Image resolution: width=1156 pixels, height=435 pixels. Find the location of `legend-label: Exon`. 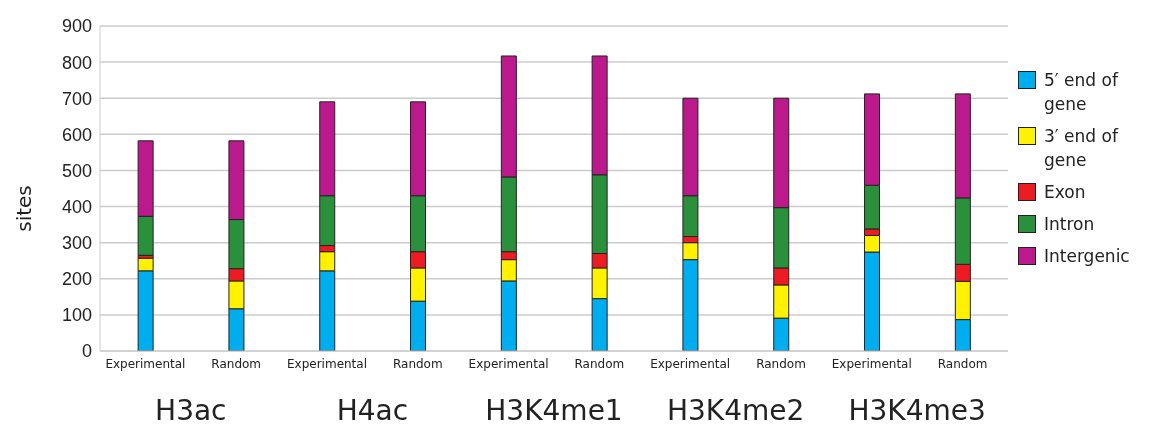

legend-label: Exon is located at coordinates (1065, 192).